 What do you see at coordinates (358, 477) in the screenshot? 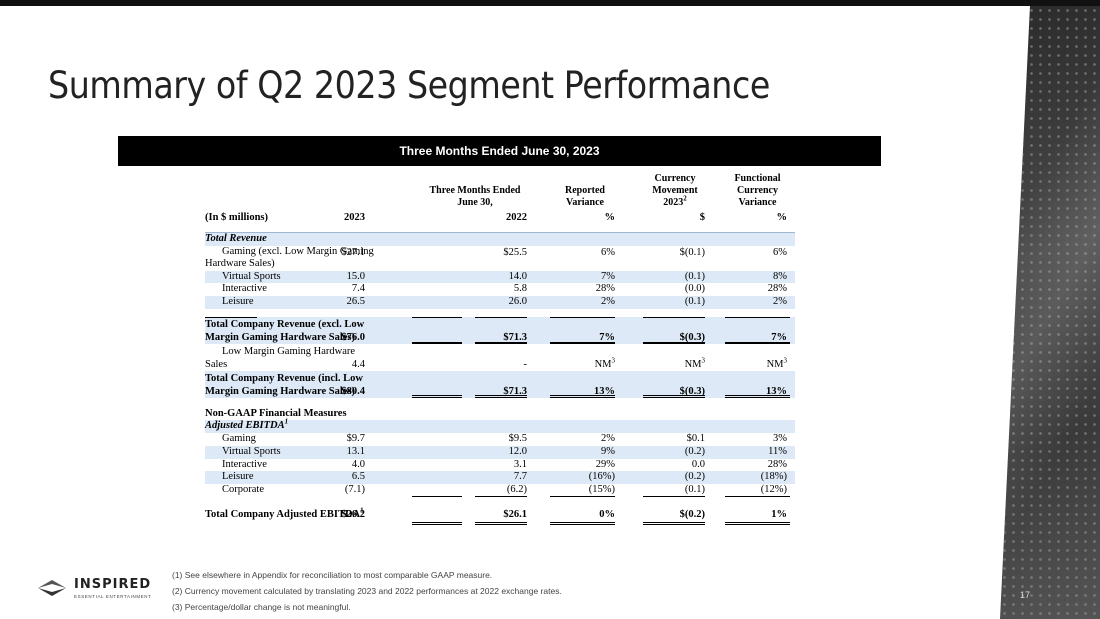
I see `cell-2023: 6.5` at bounding box center [358, 477].